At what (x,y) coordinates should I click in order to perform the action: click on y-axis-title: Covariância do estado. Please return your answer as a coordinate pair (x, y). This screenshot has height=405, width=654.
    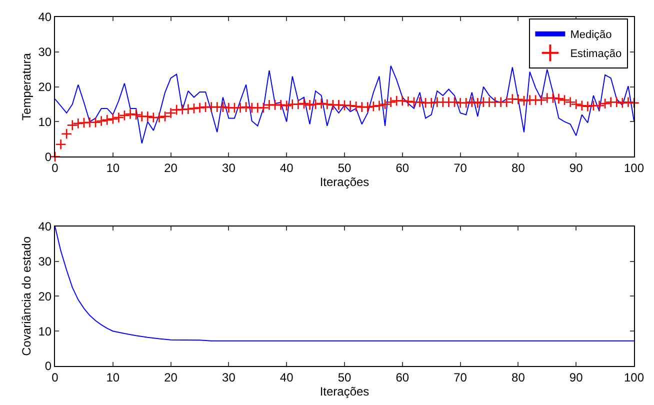
    Looking at the image, I should click on (27, 296).